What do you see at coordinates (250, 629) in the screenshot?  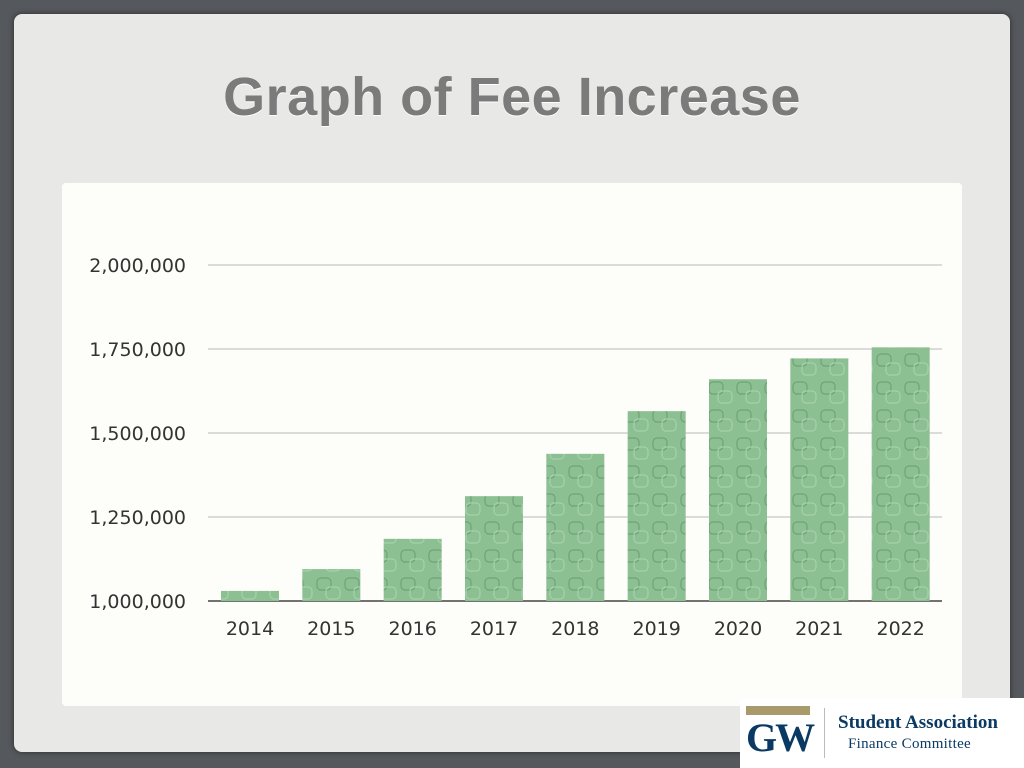 I see `x-tick-label: 2014` at bounding box center [250, 629].